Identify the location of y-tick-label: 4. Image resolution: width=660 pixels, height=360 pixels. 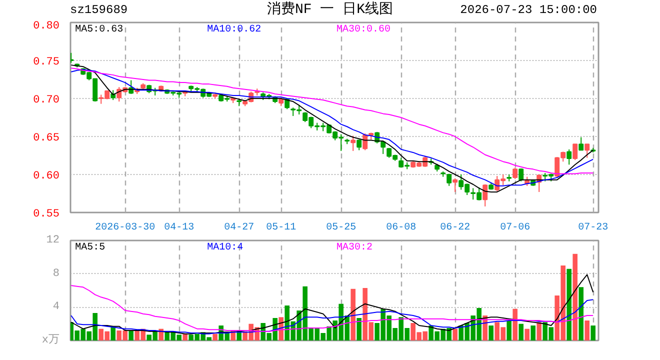
(56, 307).